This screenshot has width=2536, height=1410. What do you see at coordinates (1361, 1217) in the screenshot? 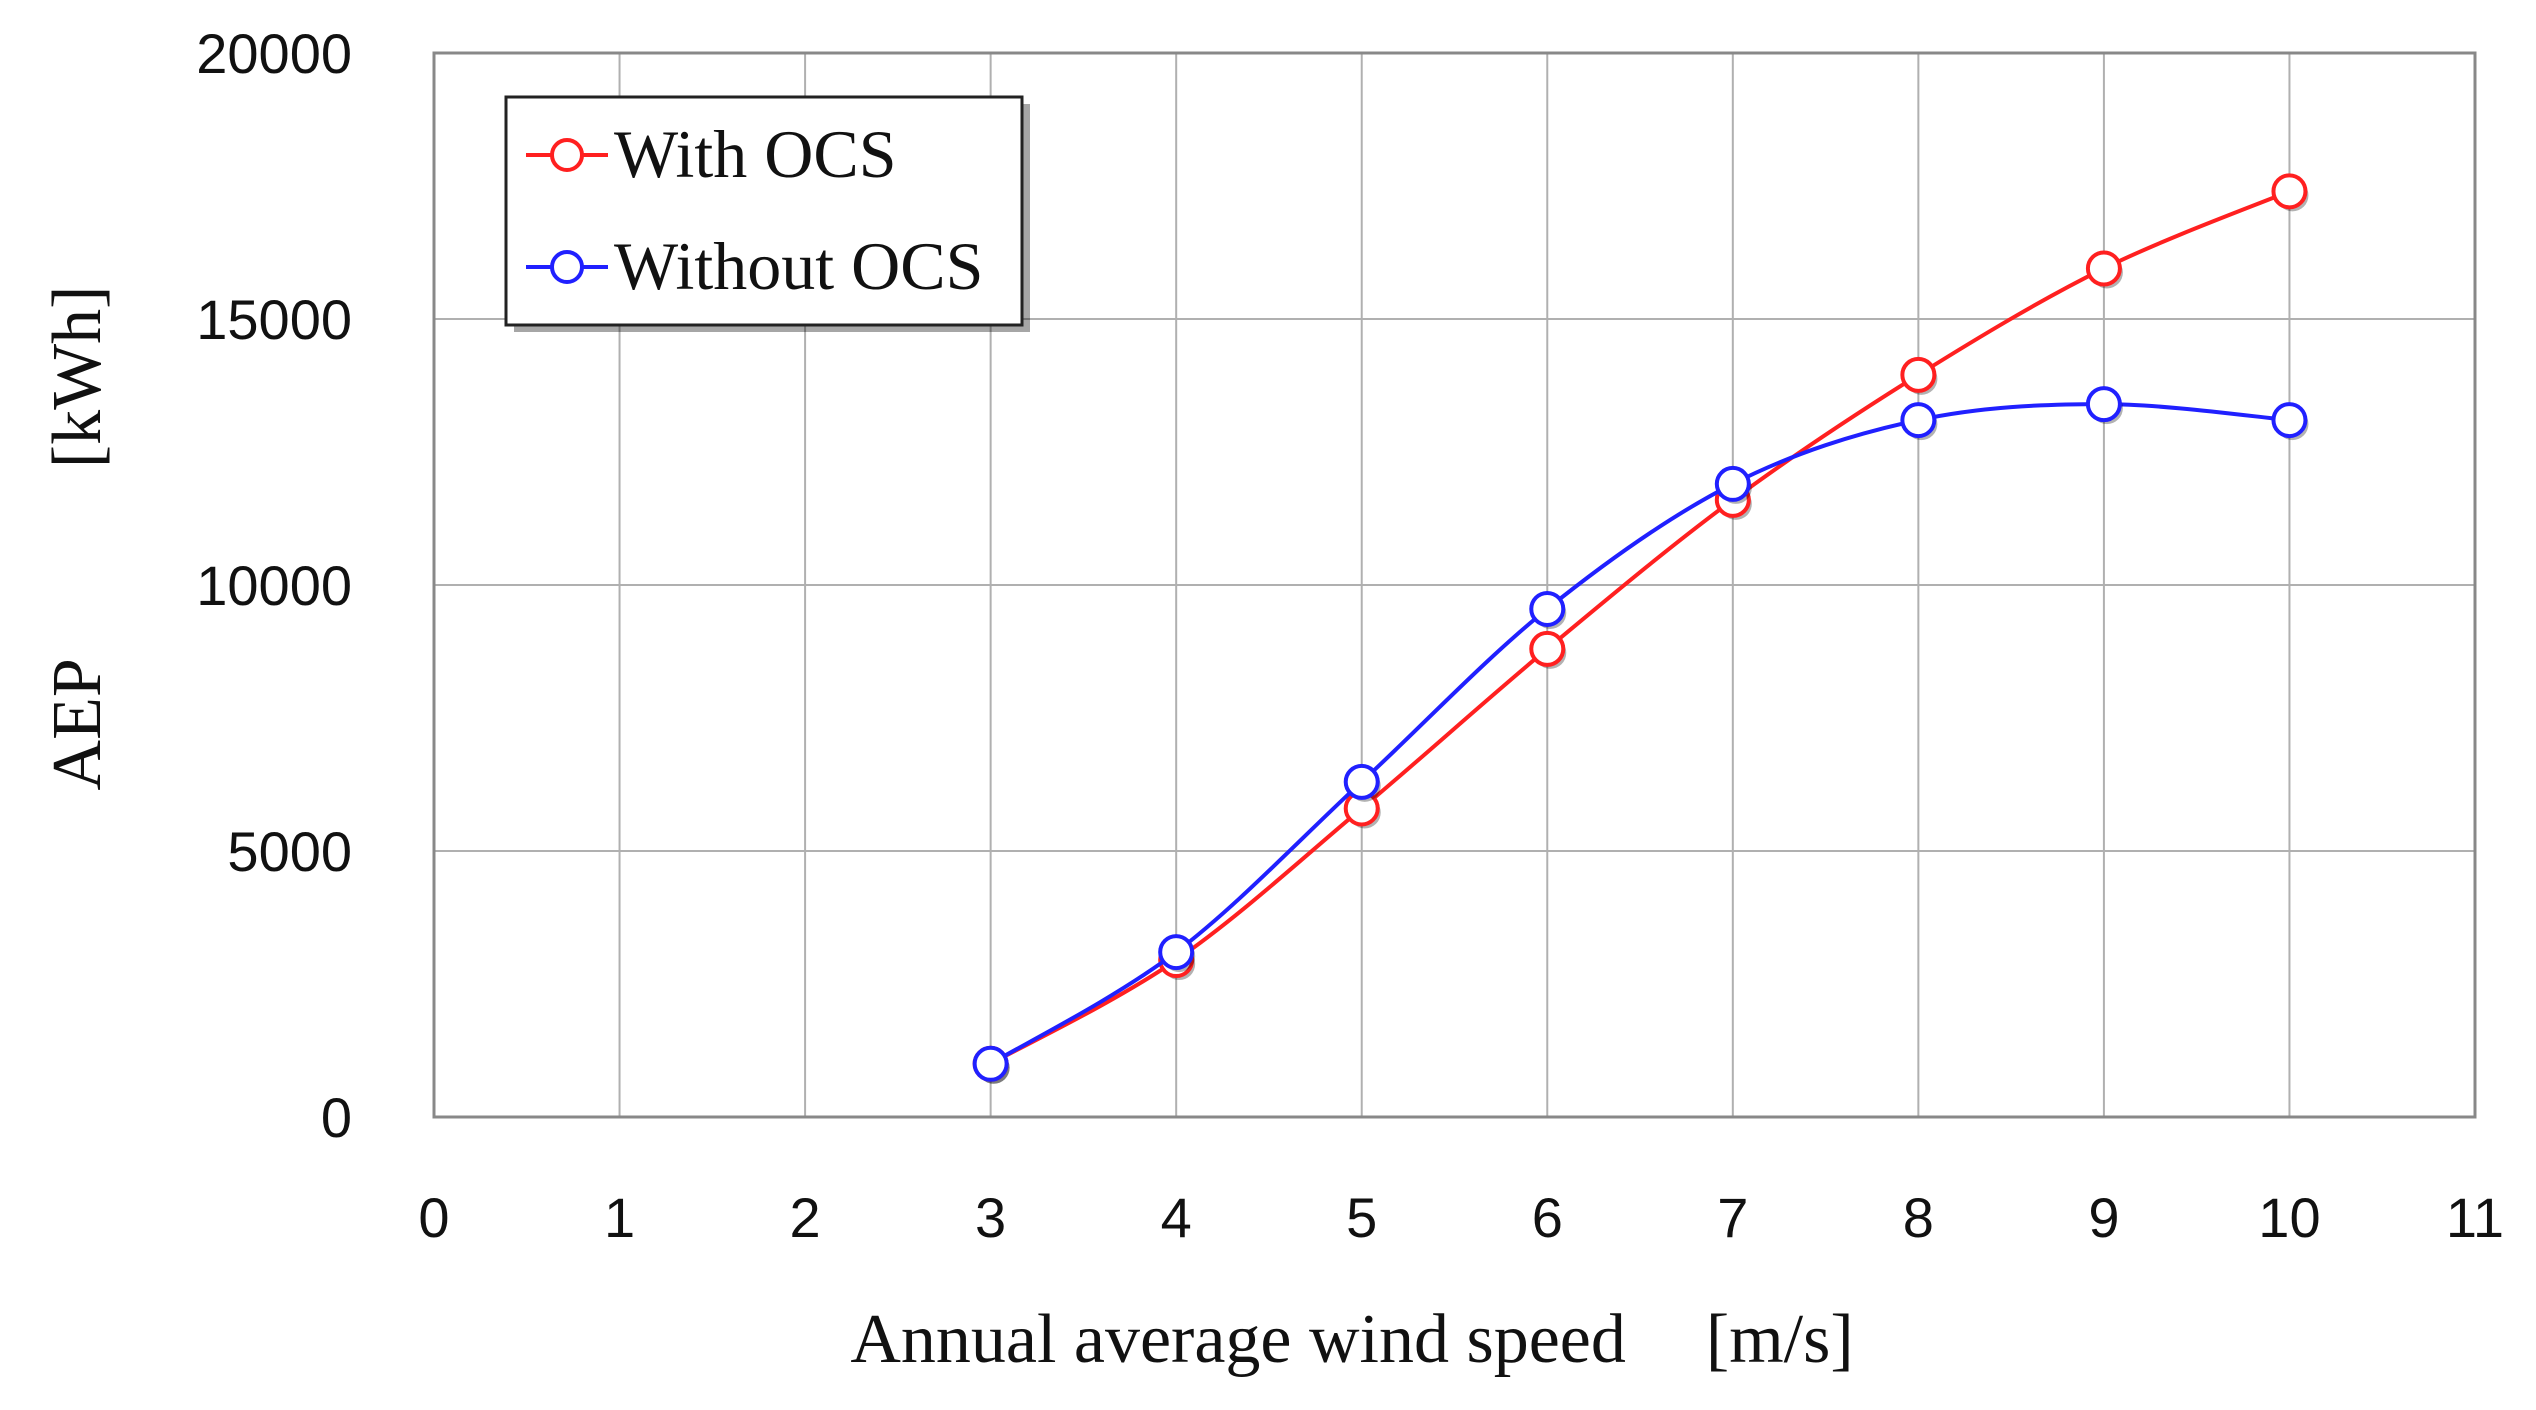
I see `x-tick-label: 5` at bounding box center [1361, 1217].